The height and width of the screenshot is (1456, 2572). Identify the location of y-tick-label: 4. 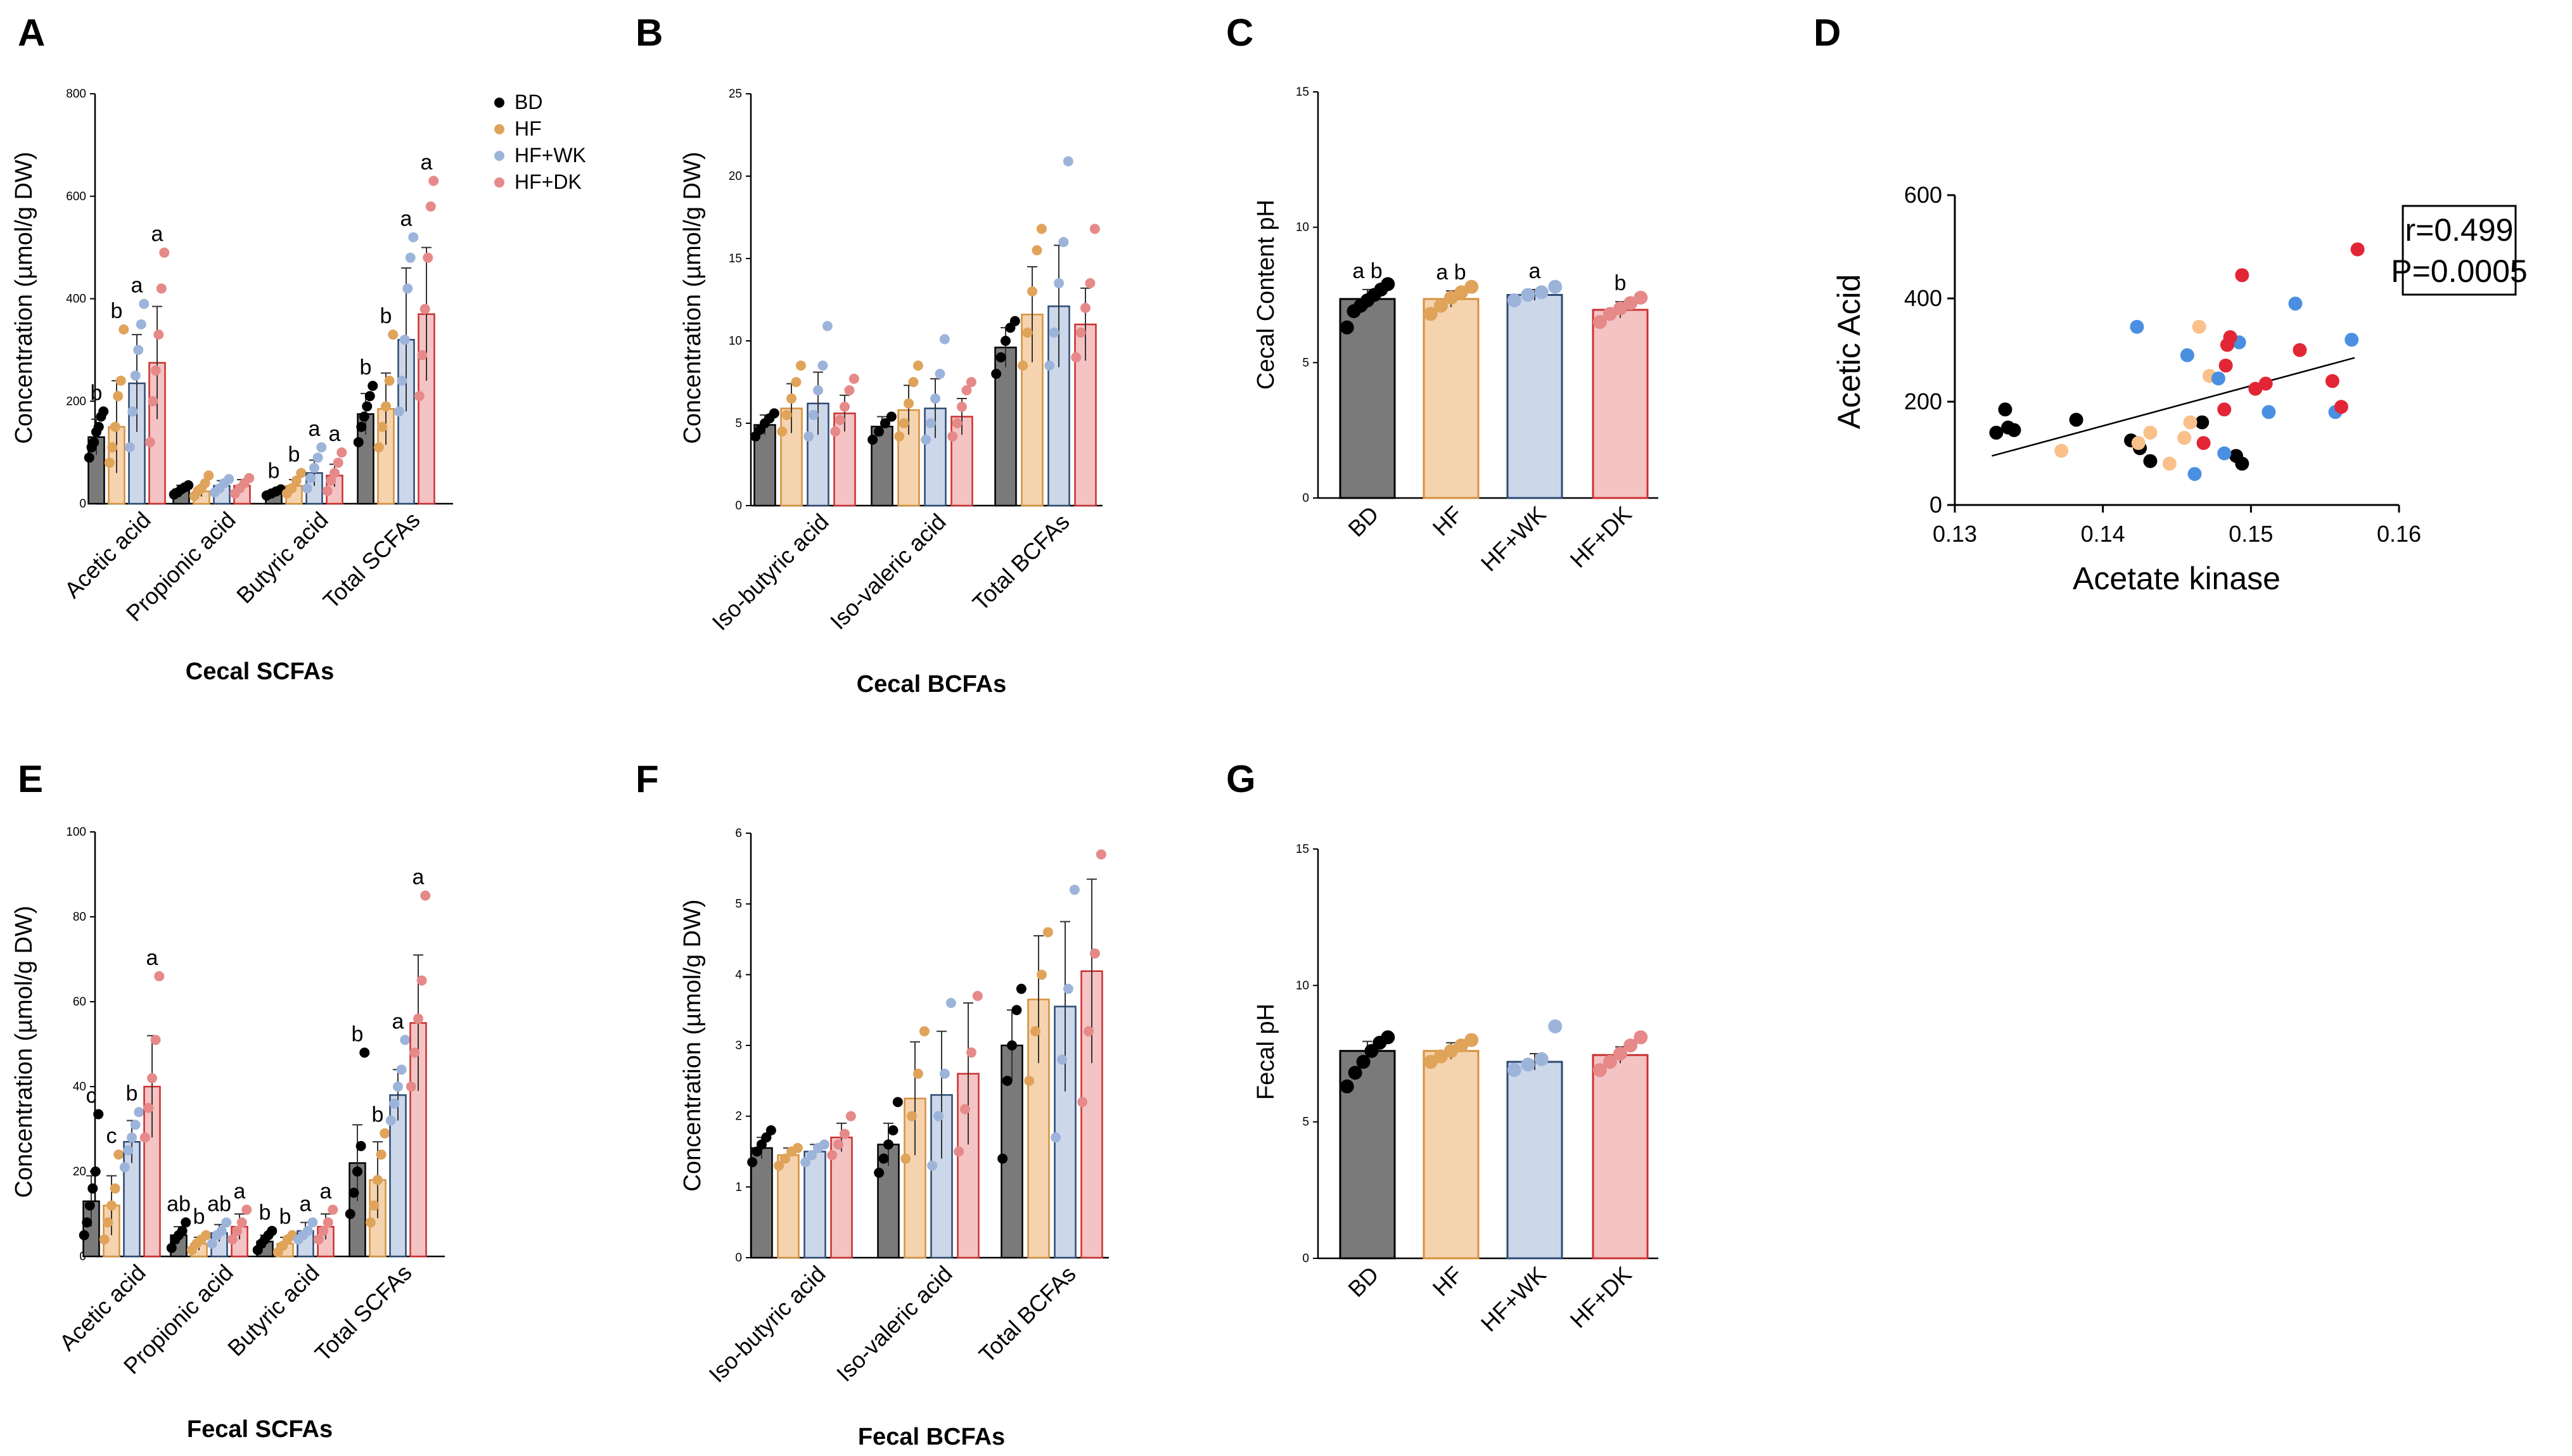
(738, 974).